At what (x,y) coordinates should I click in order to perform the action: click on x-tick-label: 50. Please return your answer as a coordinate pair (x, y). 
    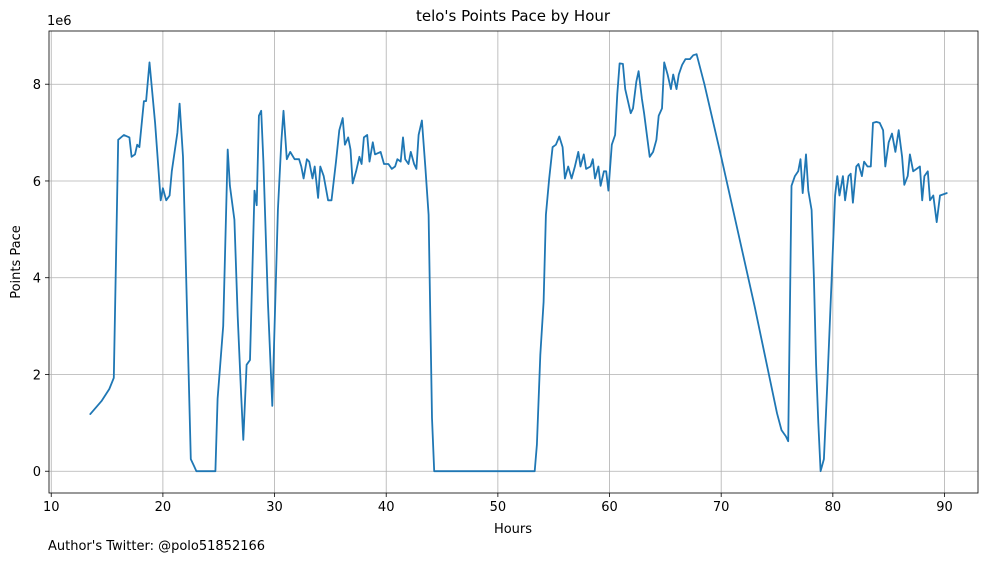
    Looking at the image, I should click on (498, 507).